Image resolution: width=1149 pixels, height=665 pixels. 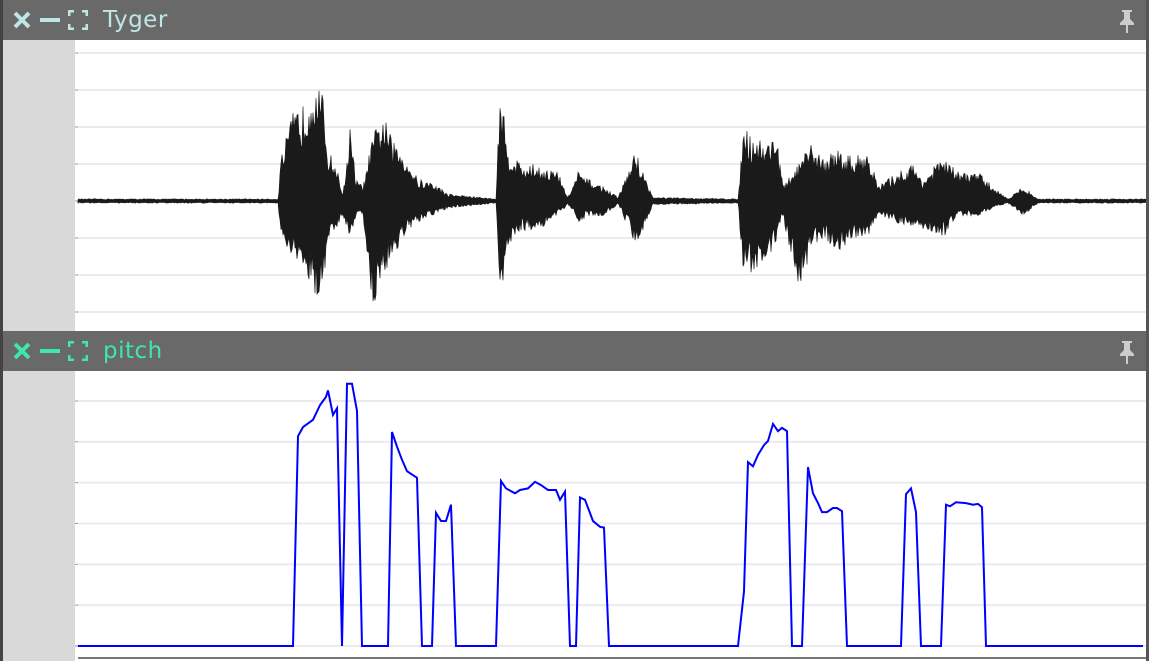 What do you see at coordinates (574, 20) in the screenshot?
I see `waveform-titlebar: Tyger` at bounding box center [574, 20].